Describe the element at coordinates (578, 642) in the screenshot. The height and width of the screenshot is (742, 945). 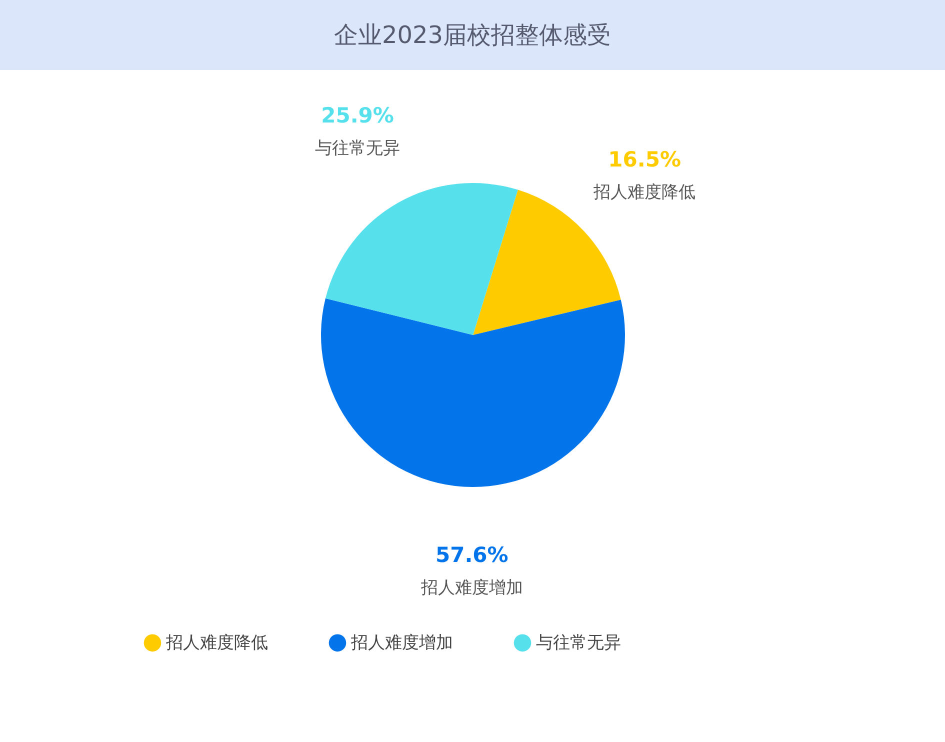
I see `legend-label: 与往常无异` at that location.